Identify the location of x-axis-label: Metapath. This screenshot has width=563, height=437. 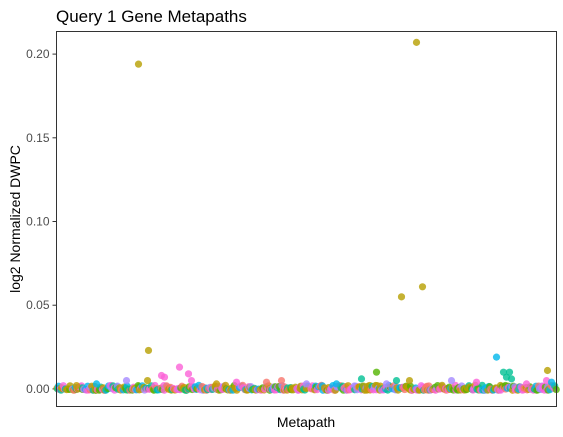
(306, 422).